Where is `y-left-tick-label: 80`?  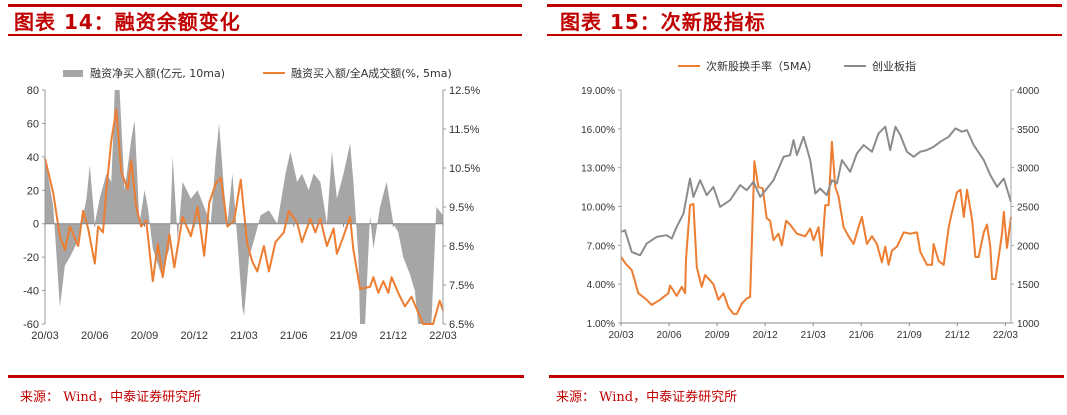
y-left-tick-label: 80 is located at coordinates (33, 91).